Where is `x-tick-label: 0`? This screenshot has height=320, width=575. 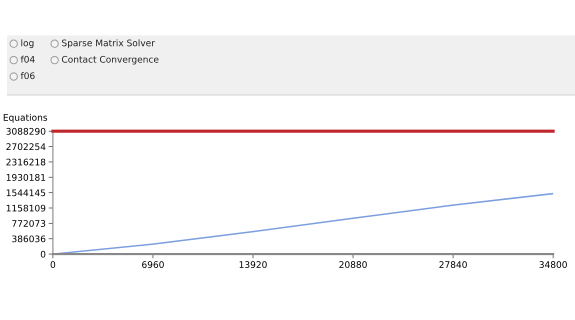 x-tick-label: 0 is located at coordinates (53, 264).